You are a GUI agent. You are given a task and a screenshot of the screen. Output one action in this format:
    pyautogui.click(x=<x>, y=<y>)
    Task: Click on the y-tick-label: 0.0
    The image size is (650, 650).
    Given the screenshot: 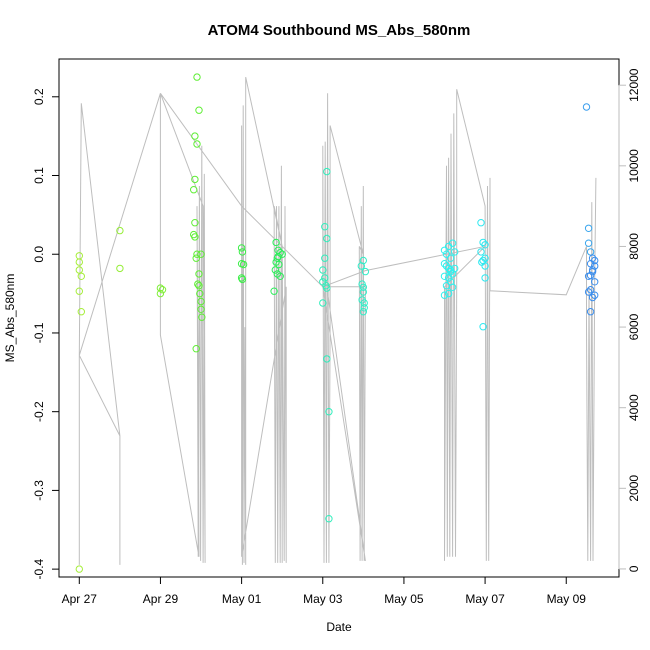 What is the action you would take?
    pyautogui.click(x=39, y=254)
    